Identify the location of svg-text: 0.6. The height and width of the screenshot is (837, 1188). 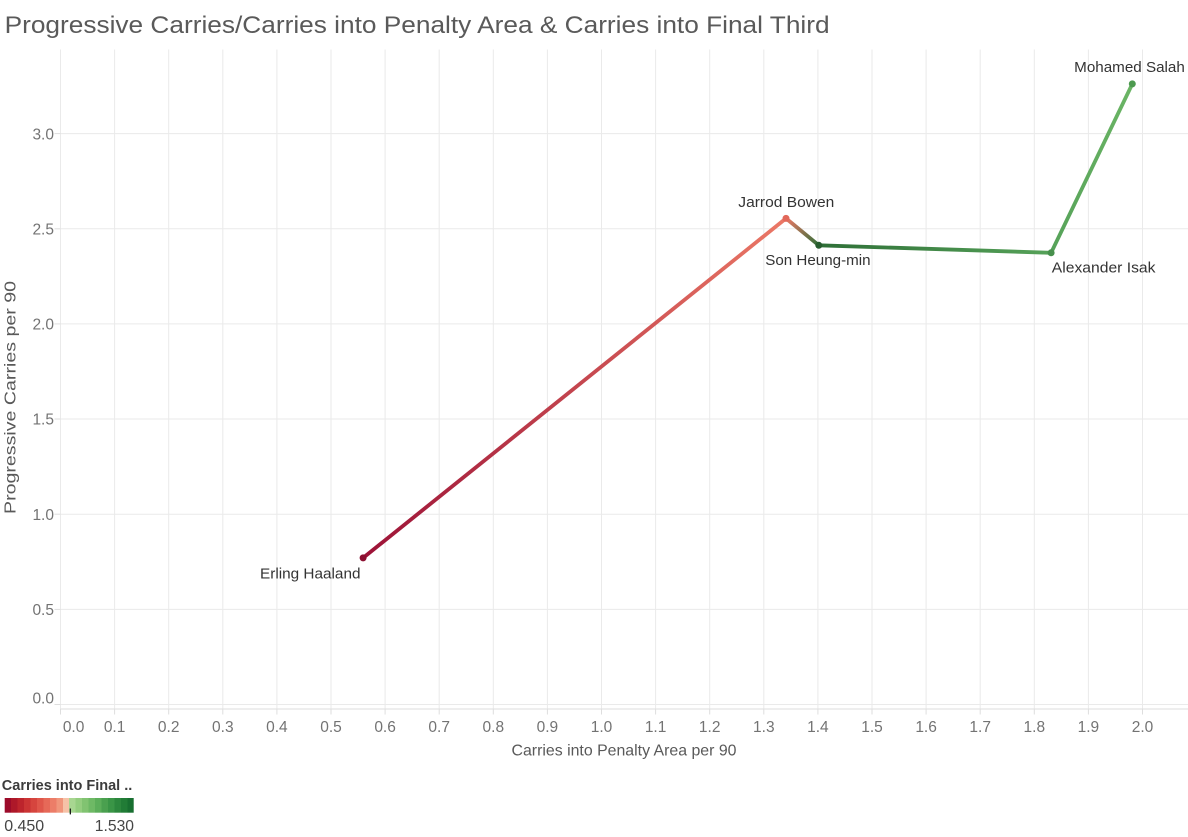
(385, 727).